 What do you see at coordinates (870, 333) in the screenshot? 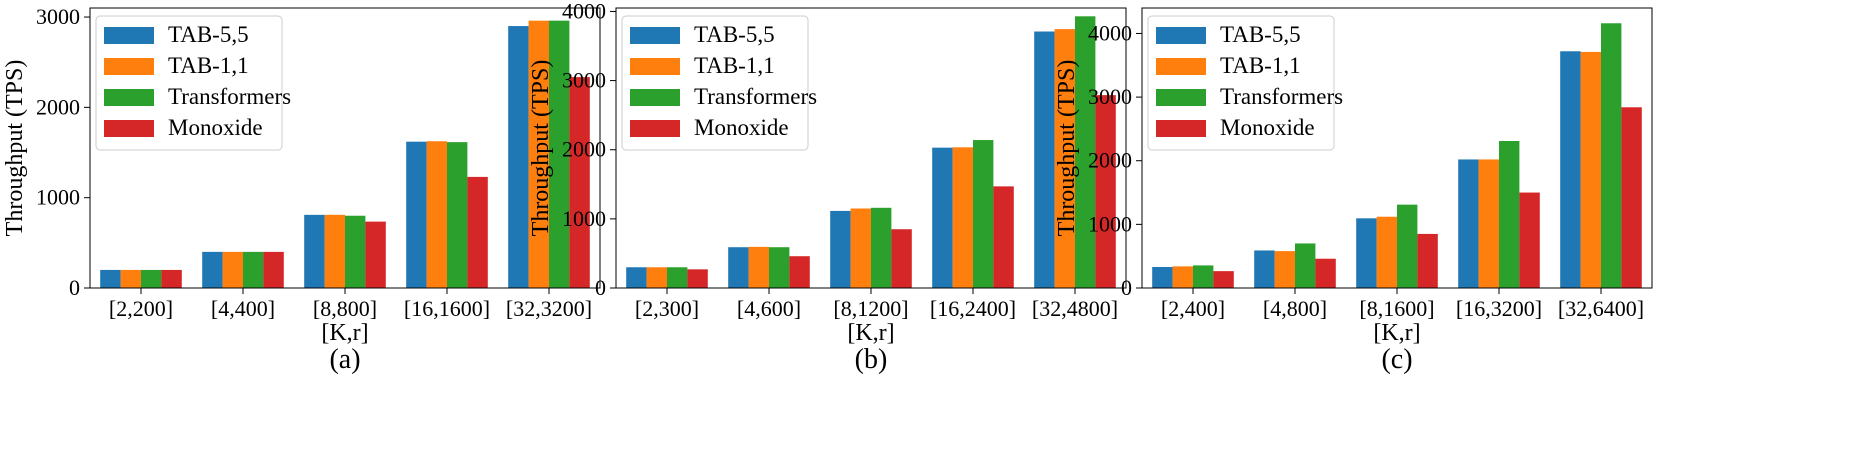
I see `x-axis-label: [K,r]` at bounding box center [870, 333].